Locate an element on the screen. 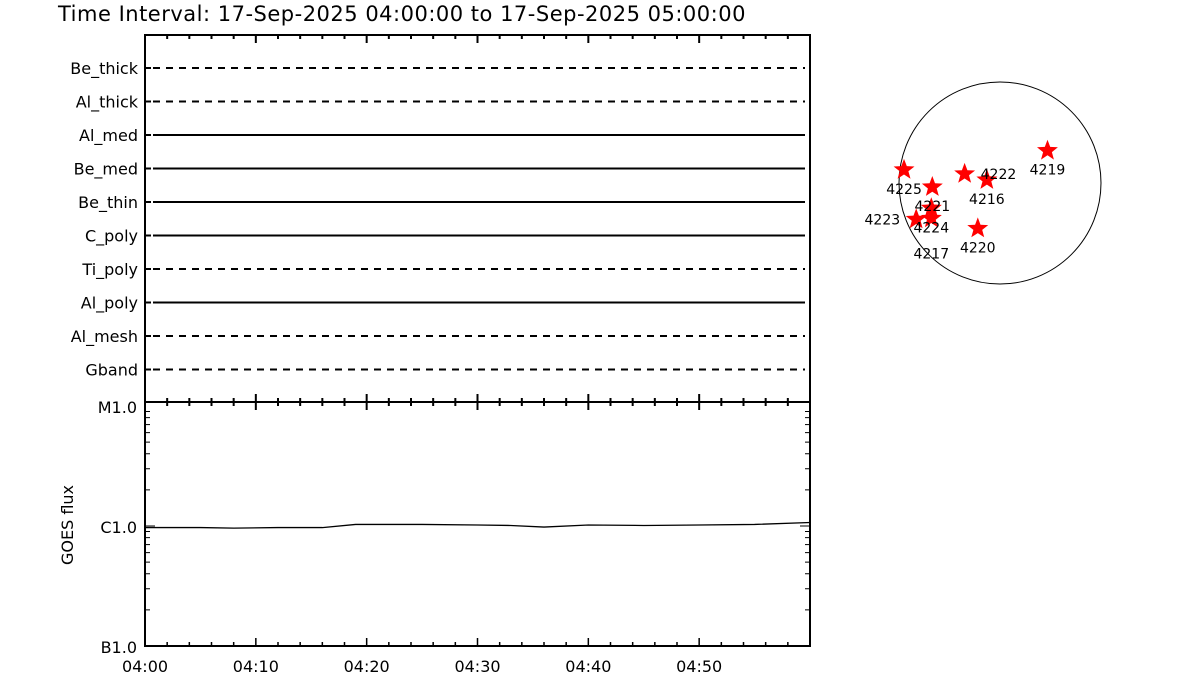 Image resolution: width=1200 pixels, height=700 pixels. x-tick-label: 04:20 is located at coordinates (367, 666).